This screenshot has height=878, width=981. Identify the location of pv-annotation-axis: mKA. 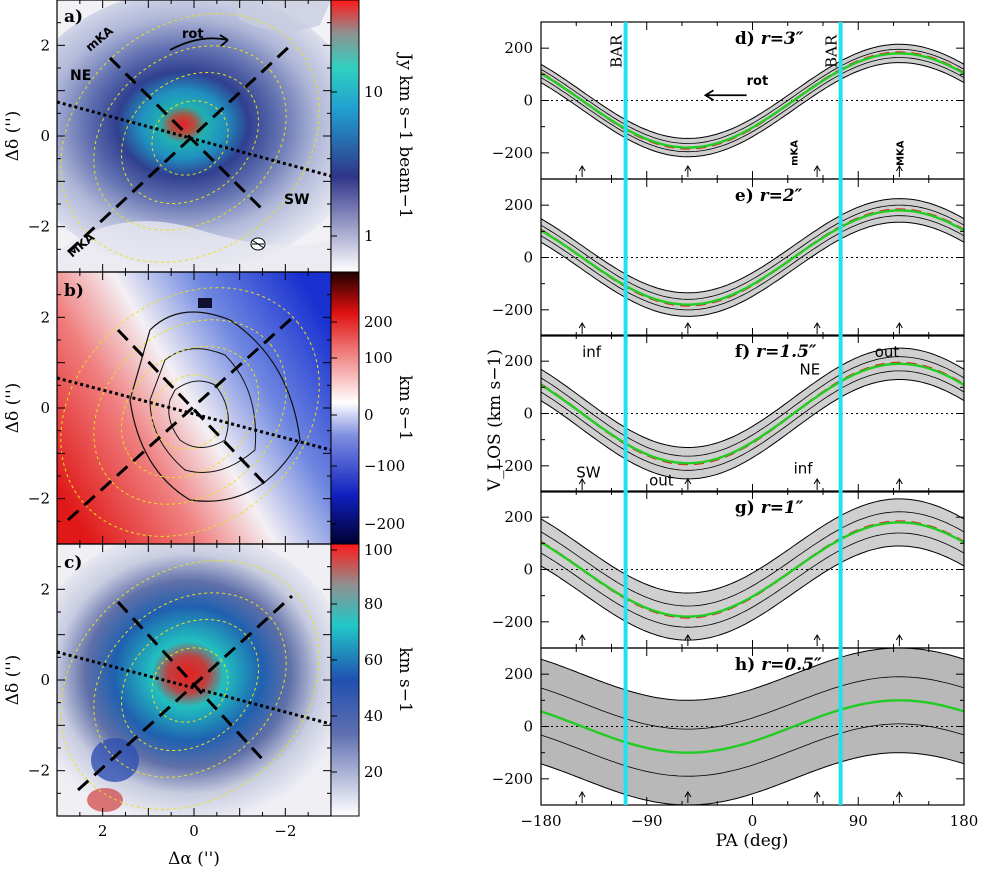
(795, 153).